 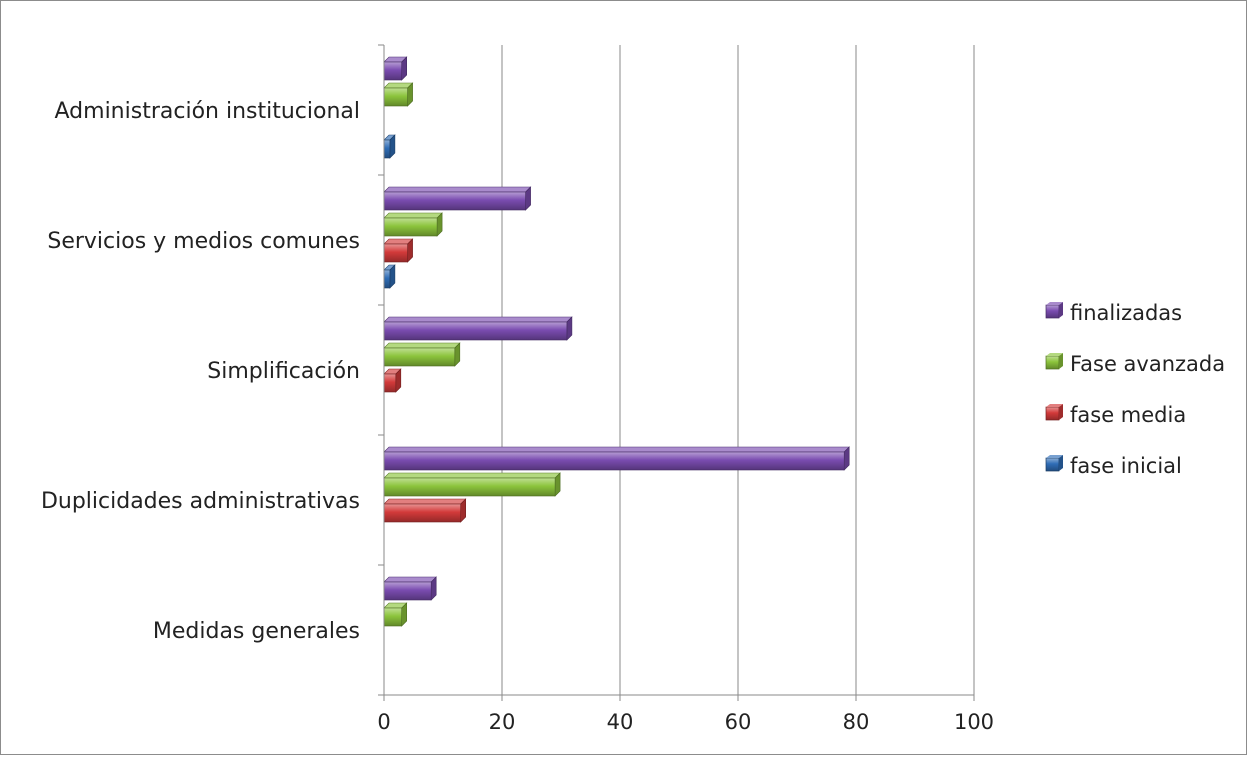 What do you see at coordinates (395, 614) in the screenshot?
I see `bar-fase-avanzada-medidas-generales` at bounding box center [395, 614].